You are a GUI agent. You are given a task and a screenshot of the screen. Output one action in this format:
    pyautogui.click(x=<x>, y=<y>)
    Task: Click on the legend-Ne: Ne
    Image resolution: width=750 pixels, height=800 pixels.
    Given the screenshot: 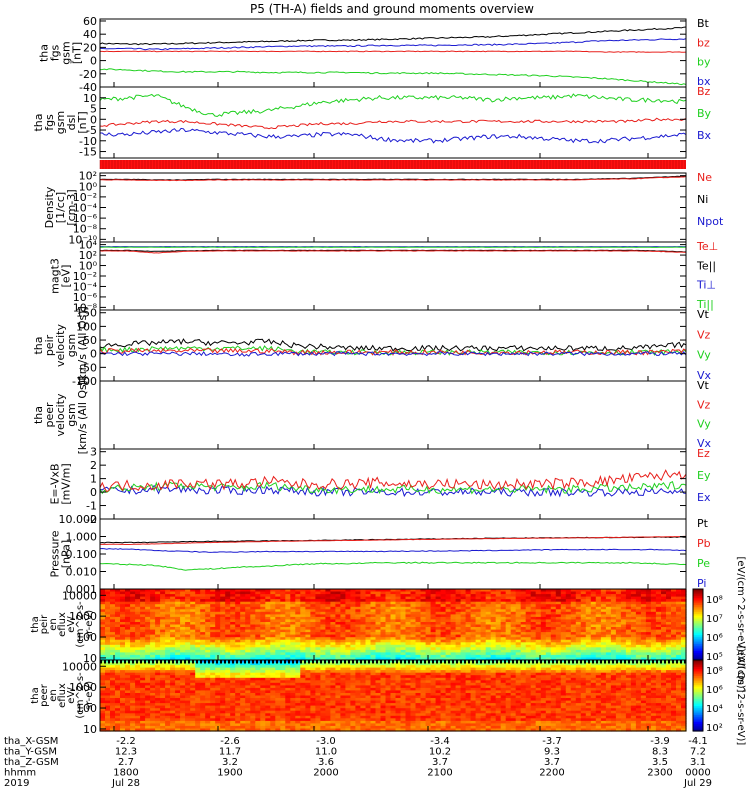 What is the action you would take?
    pyautogui.click(x=704, y=177)
    